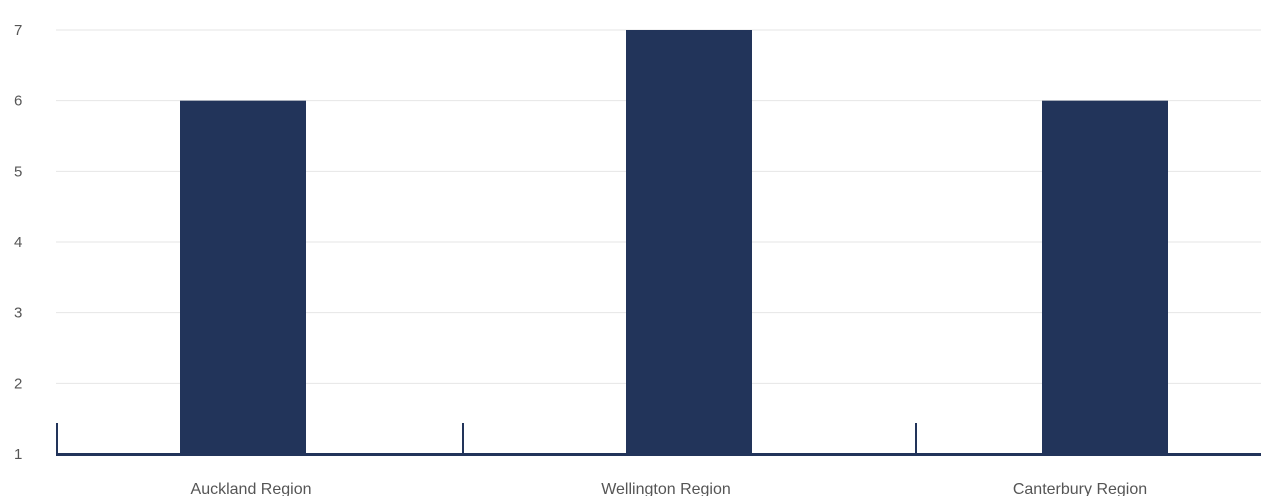 This screenshot has height=496, width=1261. What do you see at coordinates (18, 101) in the screenshot?
I see `y-tick-label: 6` at bounding box center [18, 101].